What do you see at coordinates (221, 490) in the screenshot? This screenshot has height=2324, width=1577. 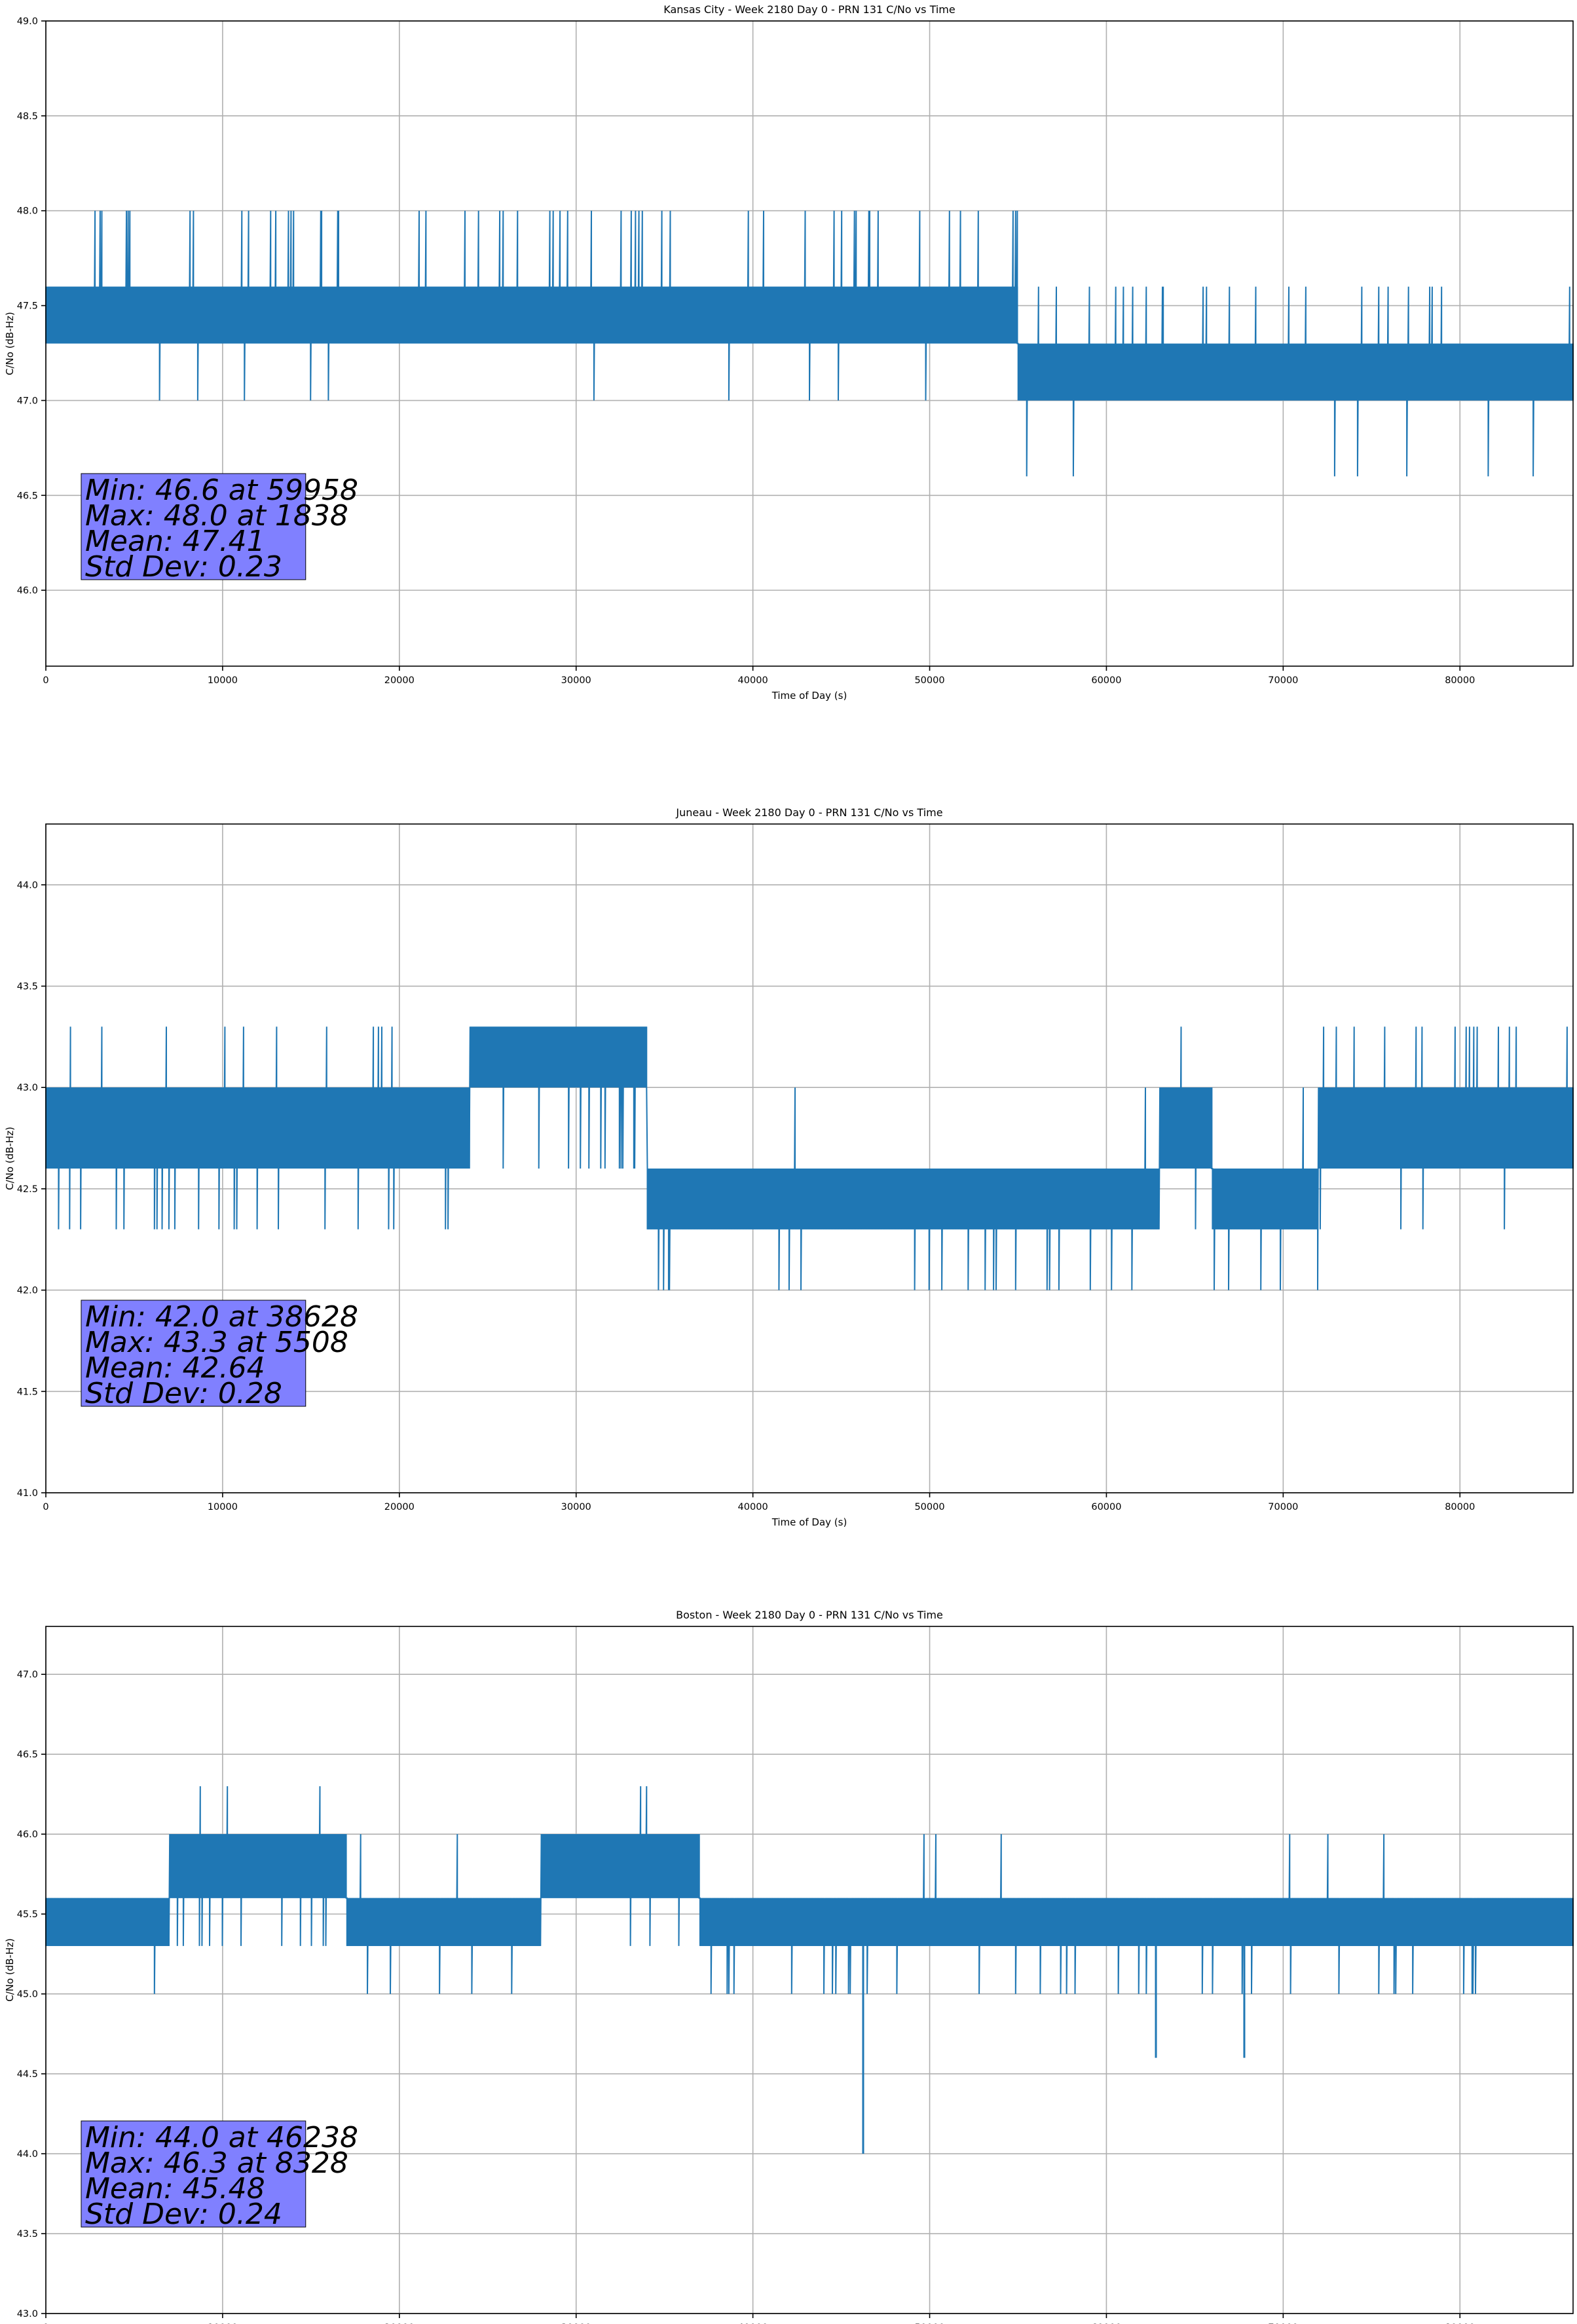 I see `stats-line: Min: 46.6 at 59958` at bounding box center [221, 490].